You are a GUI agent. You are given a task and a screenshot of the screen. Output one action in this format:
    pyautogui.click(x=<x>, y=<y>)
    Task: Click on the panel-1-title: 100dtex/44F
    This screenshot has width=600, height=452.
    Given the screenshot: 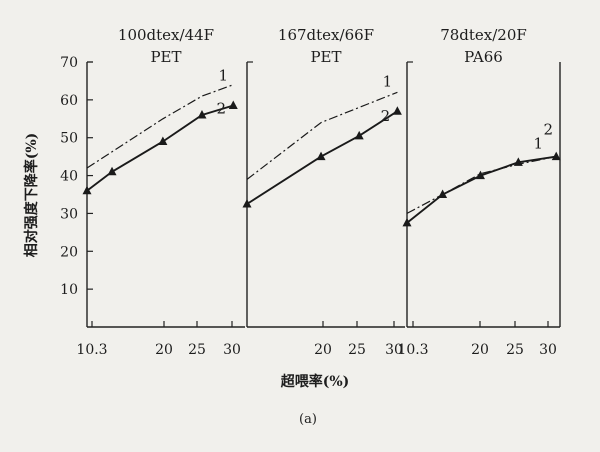 What is the action you would take?
    pyautogui.click(x=166, y=35)
    